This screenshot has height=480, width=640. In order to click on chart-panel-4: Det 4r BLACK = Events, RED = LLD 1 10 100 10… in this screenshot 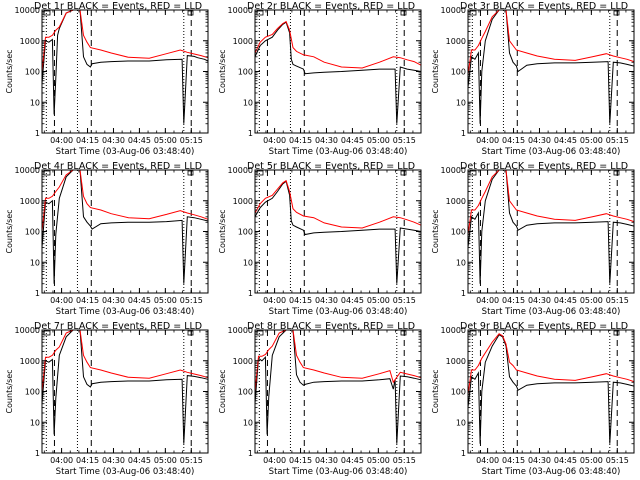, I will do `click(107, 239)`.